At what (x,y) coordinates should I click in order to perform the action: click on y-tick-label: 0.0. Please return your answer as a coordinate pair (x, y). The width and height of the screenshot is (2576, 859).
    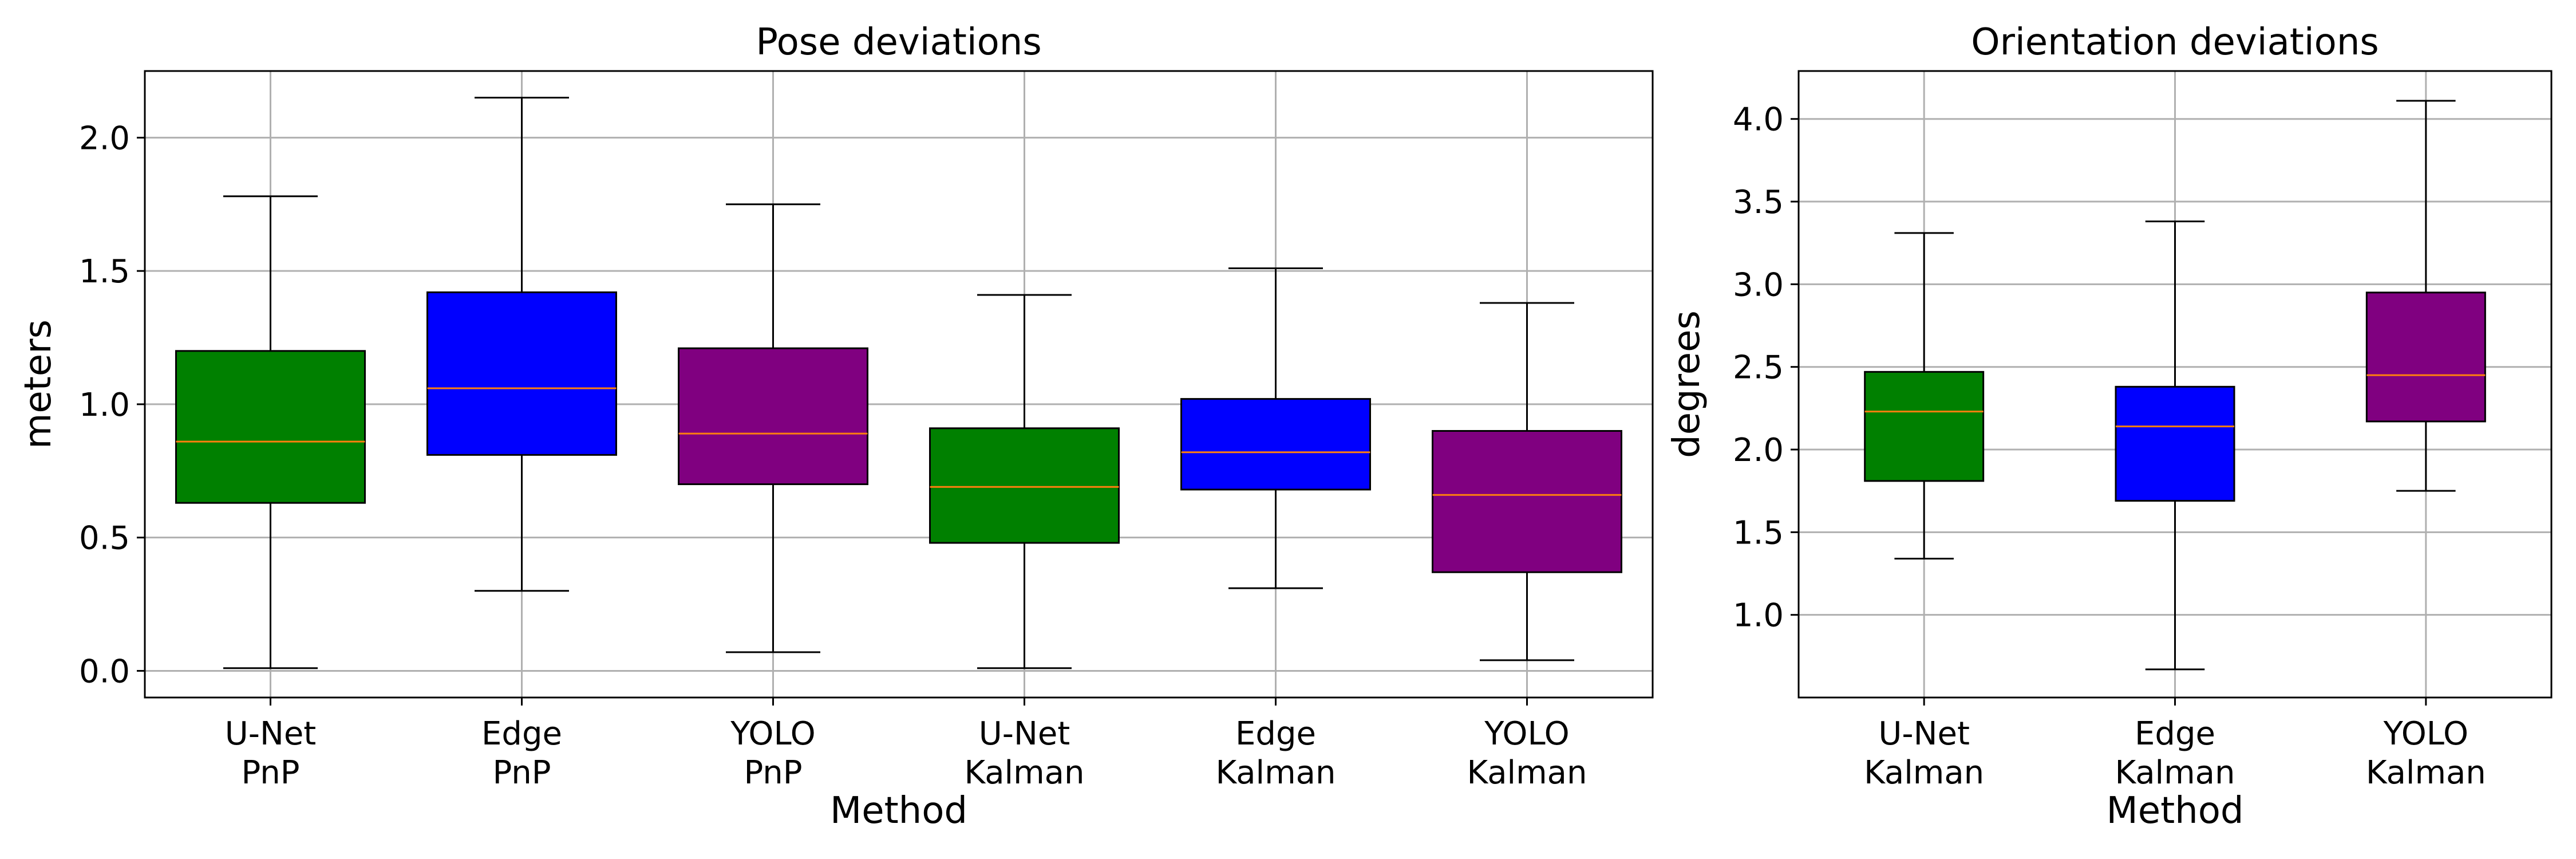
    Looking at the image, I should click on (104, 671).